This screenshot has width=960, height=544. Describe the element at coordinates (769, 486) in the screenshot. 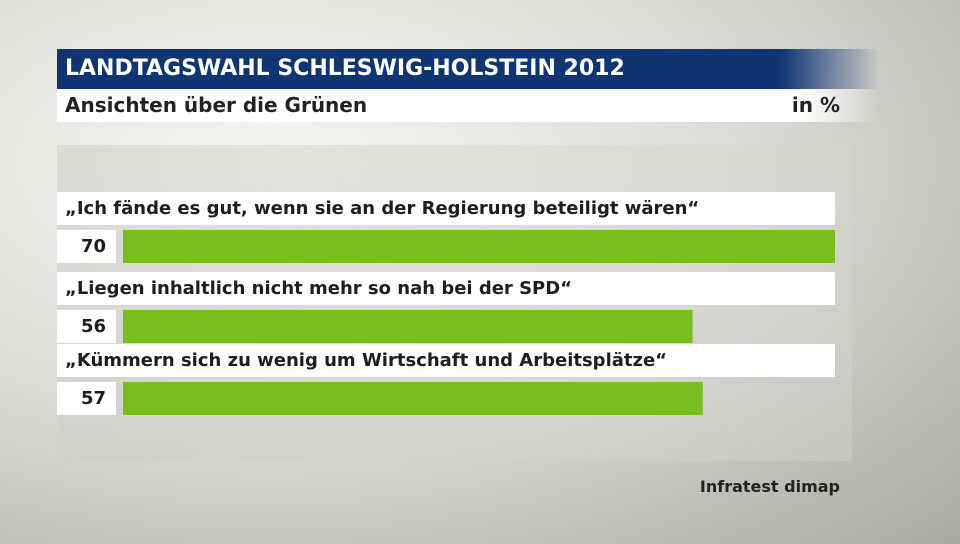

I see `source-label: Infratest dimap` at that location.